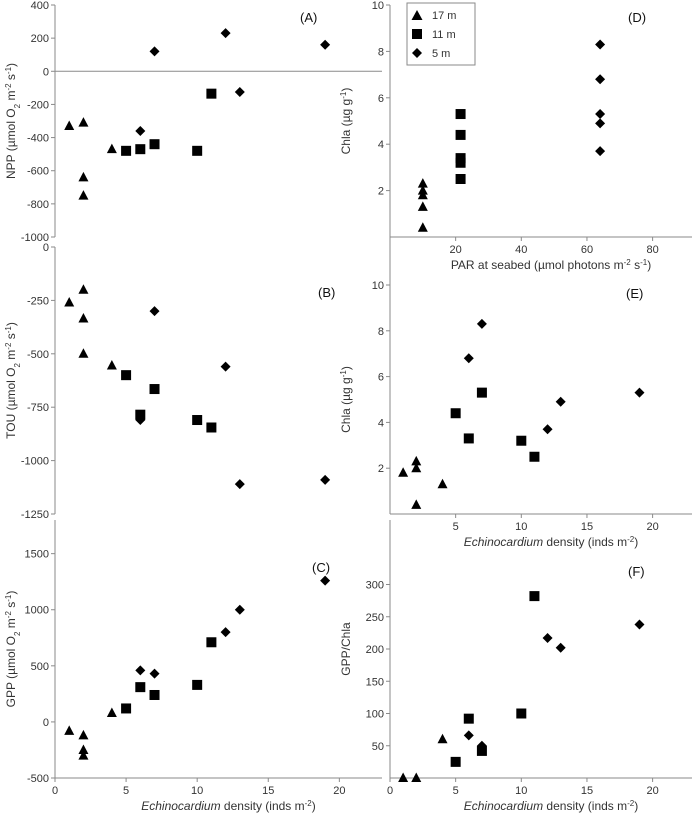  What do you see at coordinates (521, 250) in the screenshot?
I see `x-tick-label: 40` at bounding box center [521, 250].